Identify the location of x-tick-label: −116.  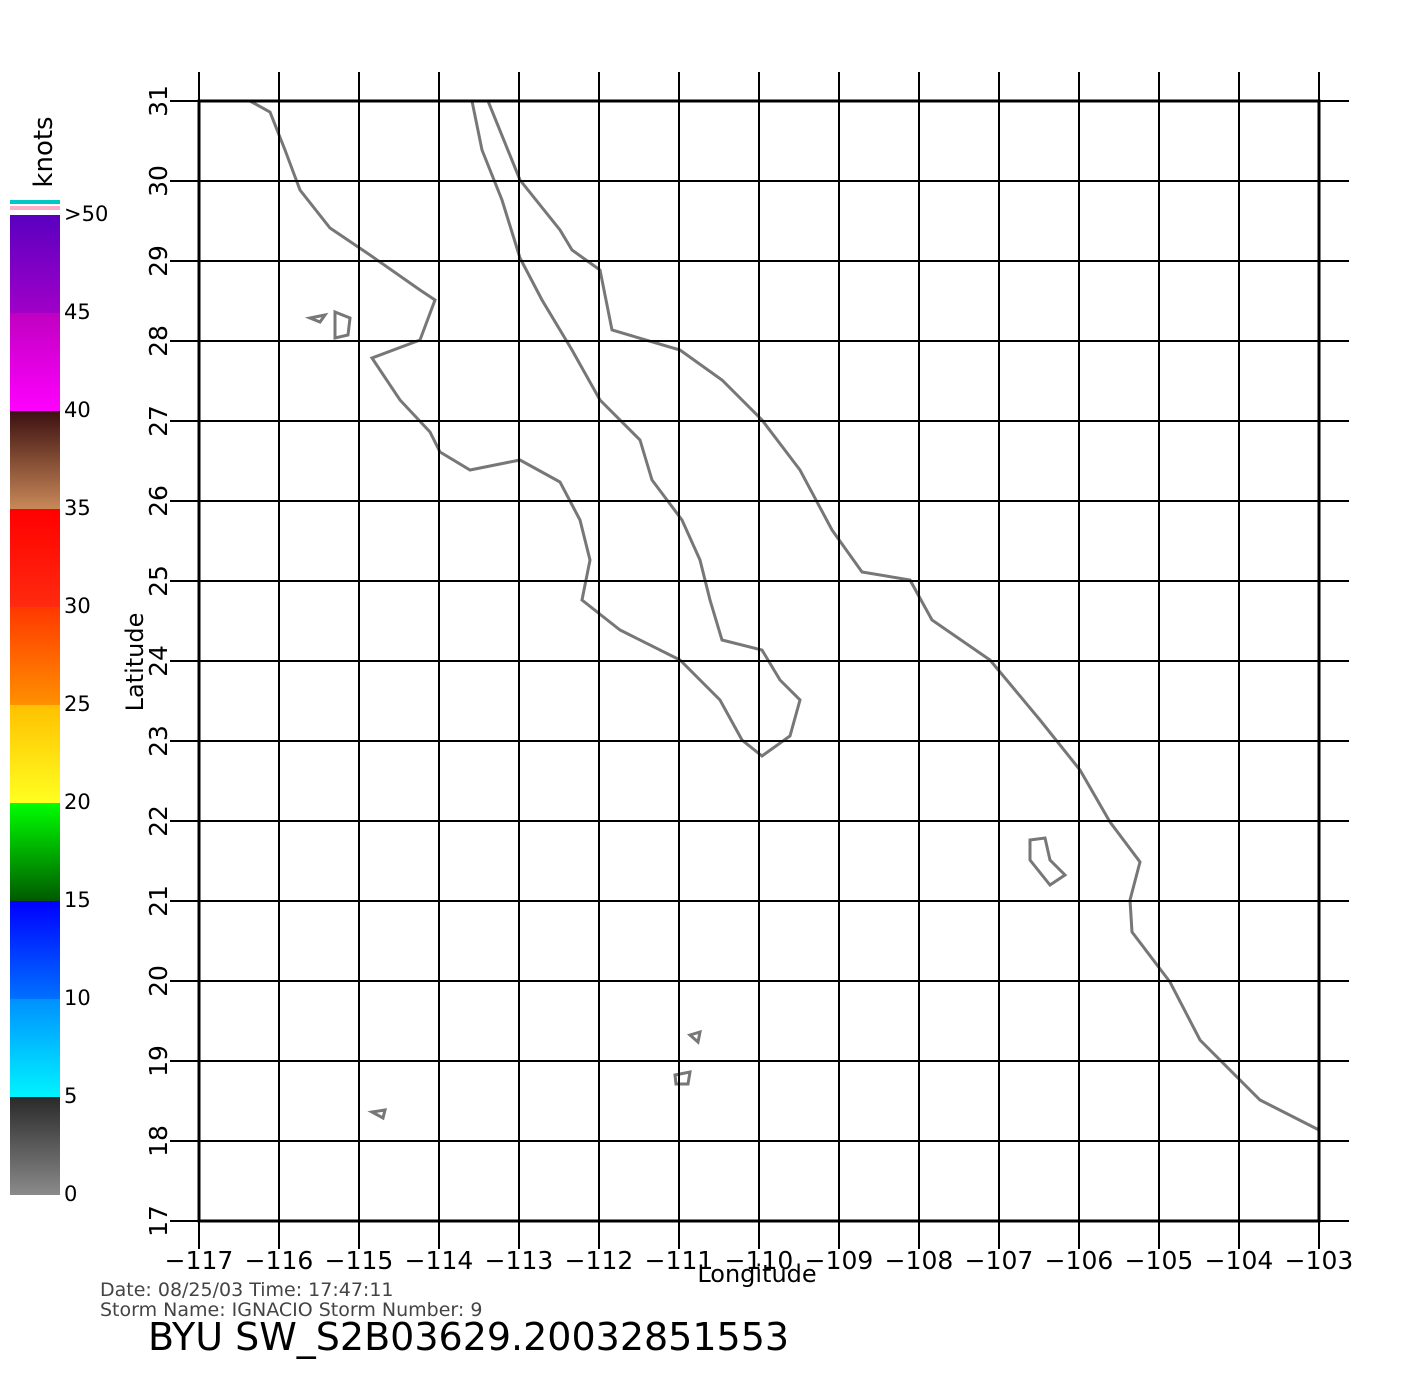
(279, 1260).